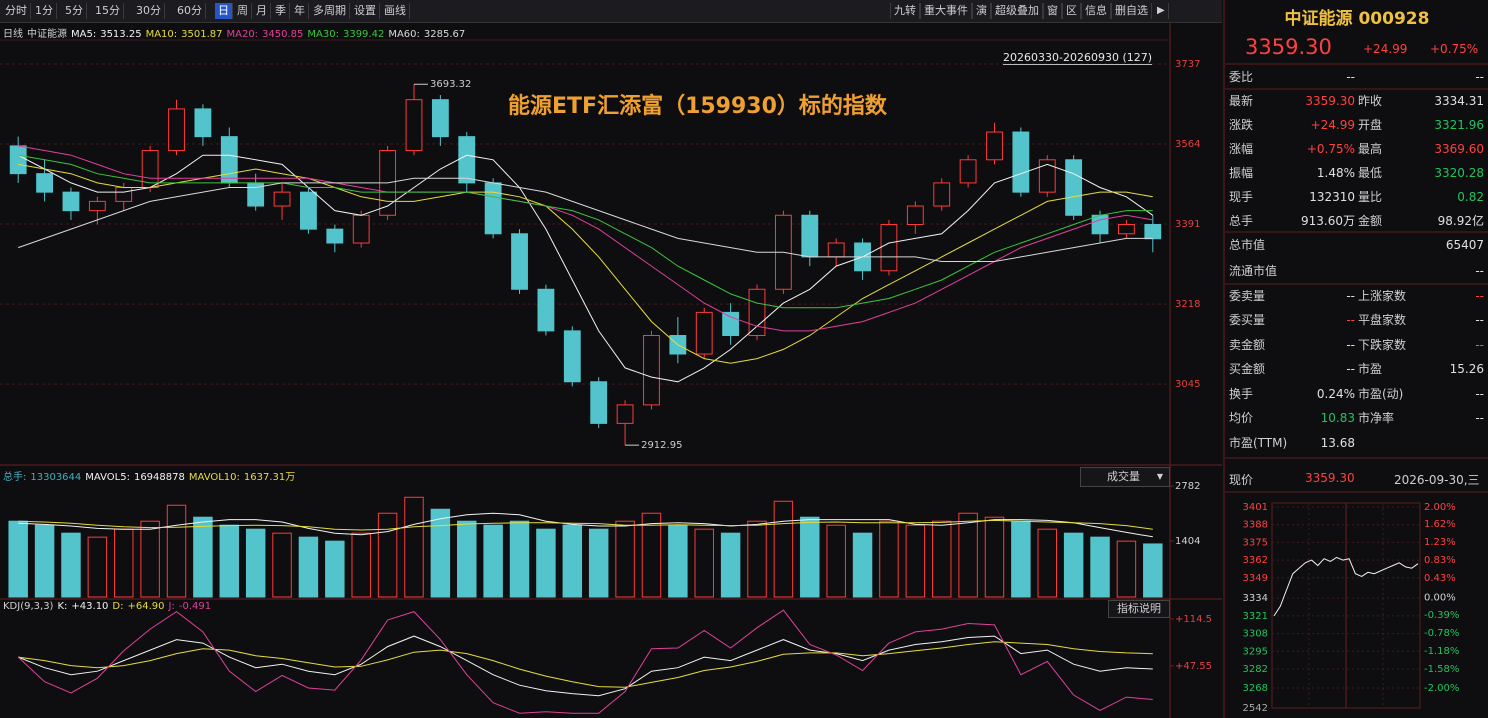 Image resolution: width=1488 pixels, height=718 pixels. What do you see at coordinates (16, 11) in the screenshot?
I see `toolbar-button: 分时` at bounding box center [16, 11].